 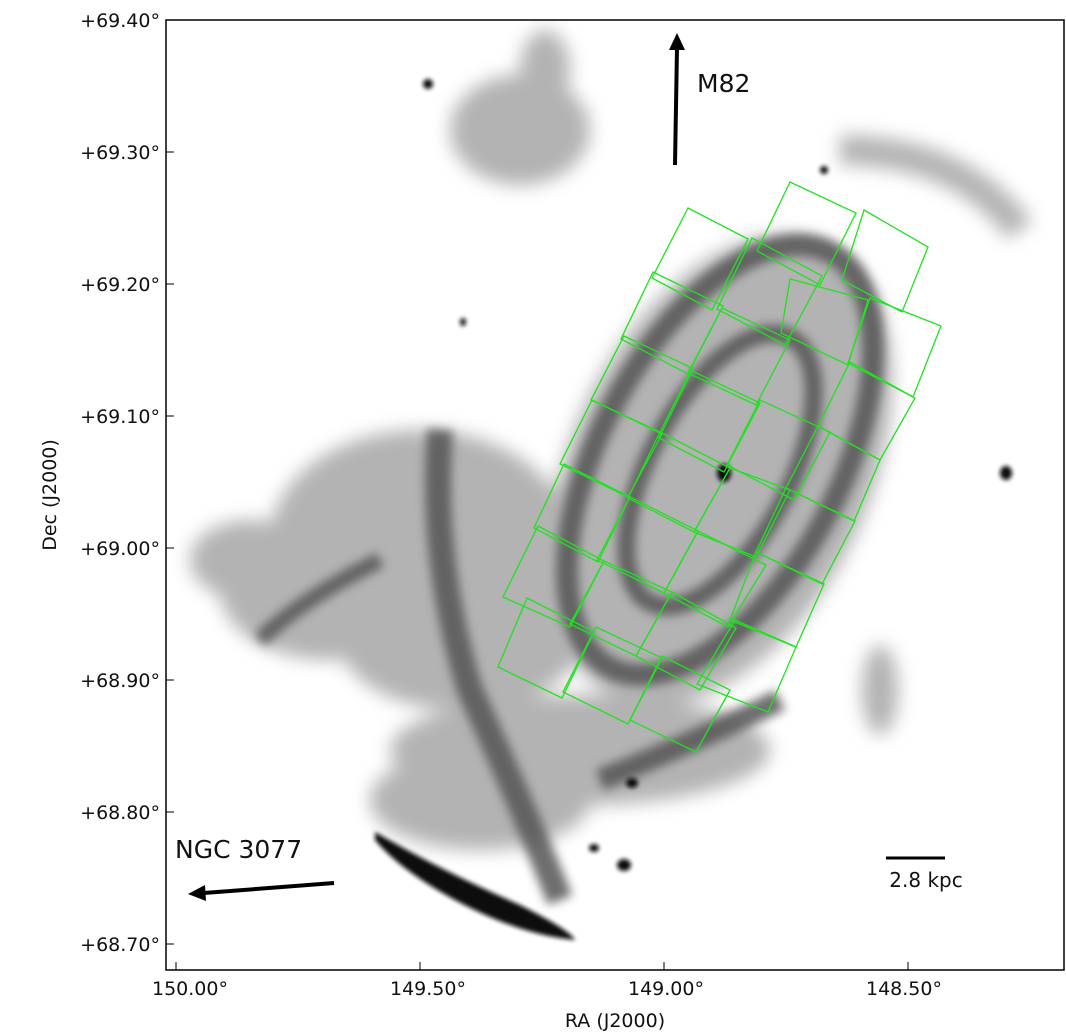 I want to click on y-tick-label: +68.90°, so click(x=120, y=681).